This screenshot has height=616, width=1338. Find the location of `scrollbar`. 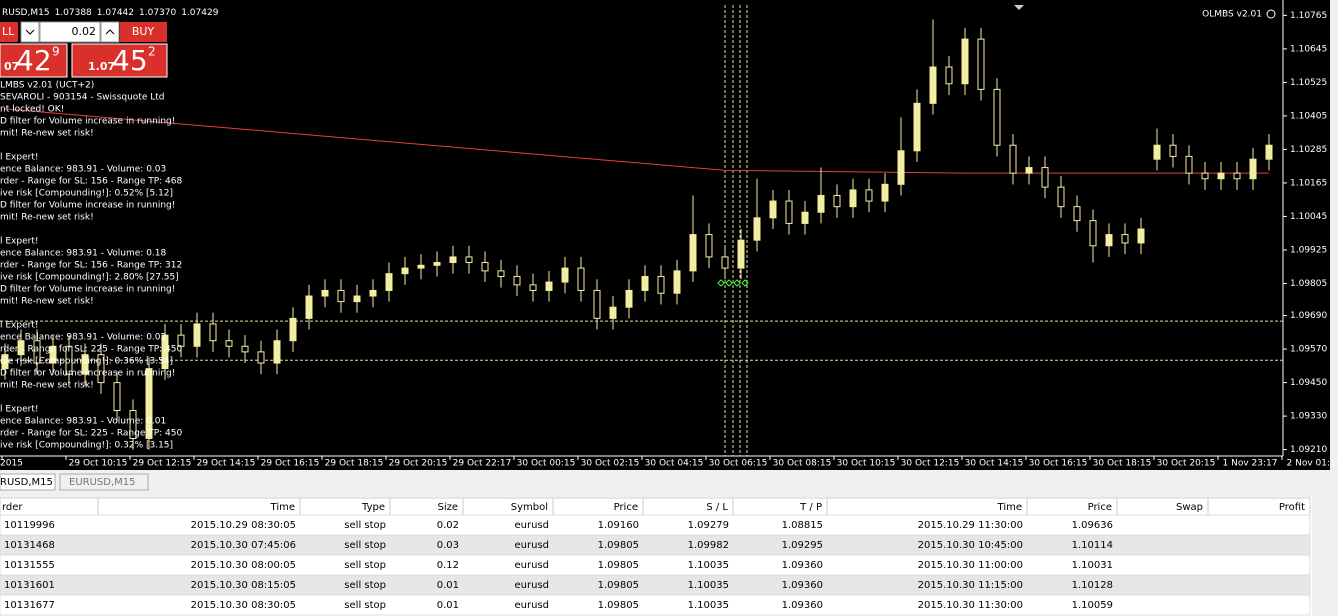

scrollbar is located at coordinates (1334, 308).